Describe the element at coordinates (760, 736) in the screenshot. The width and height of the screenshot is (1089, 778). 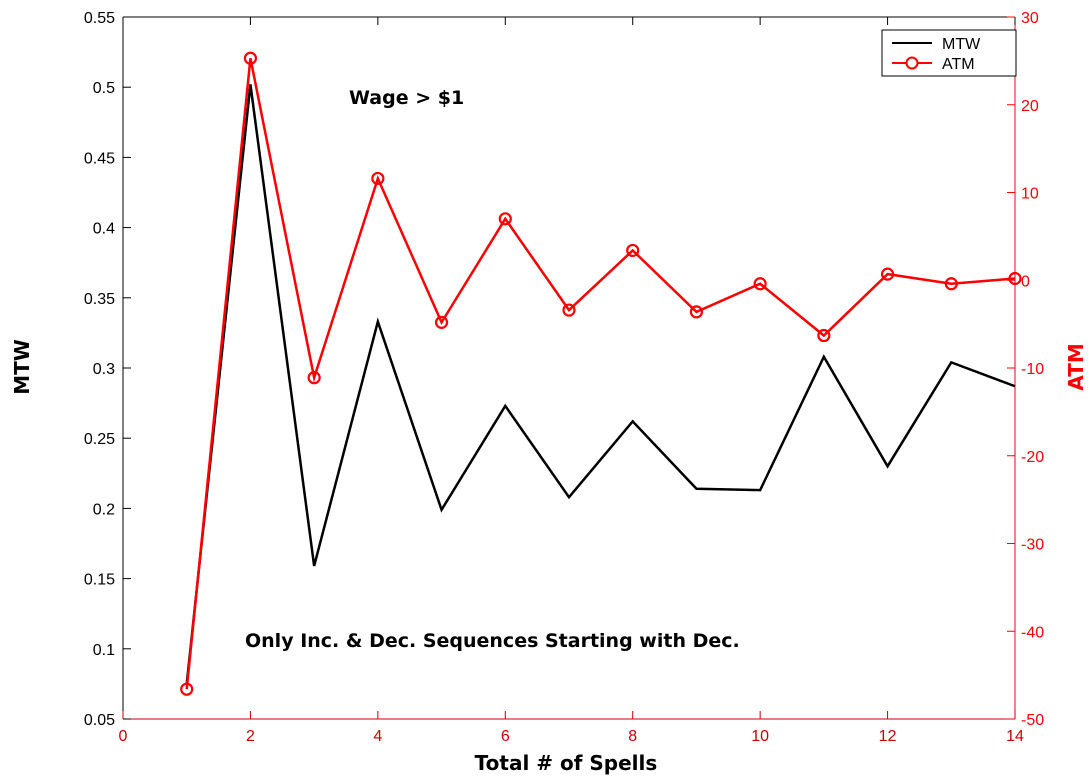
I see `x-tick-label: 10` at that location.